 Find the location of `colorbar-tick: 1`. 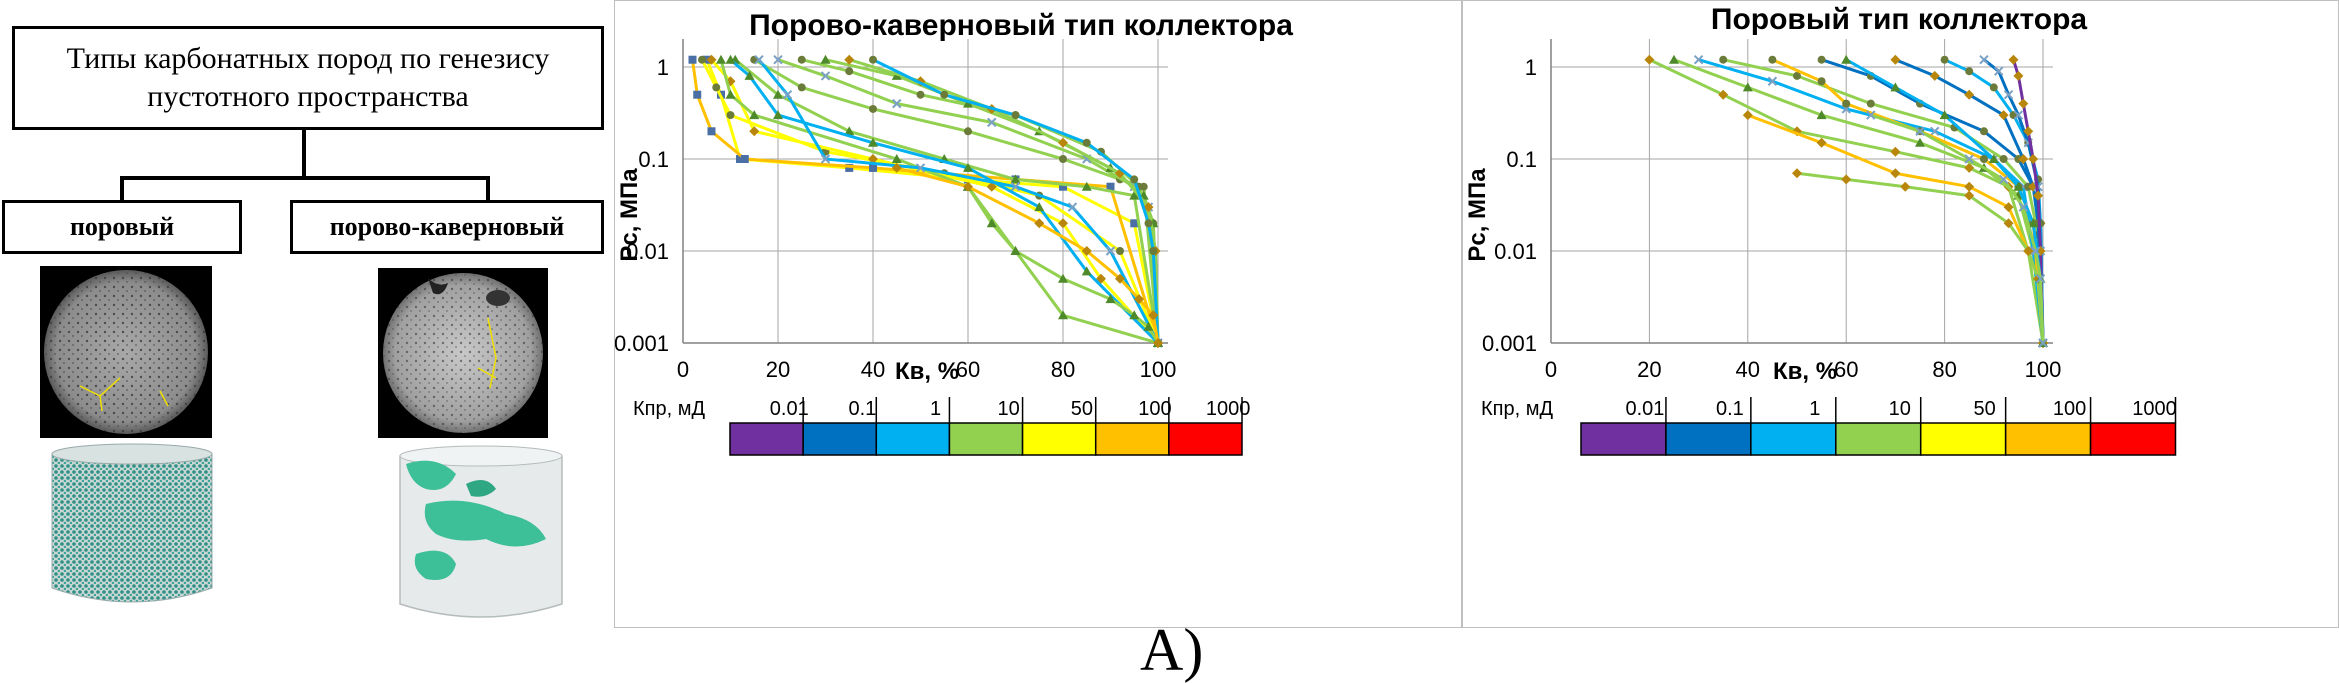

colorbar-tick: 1 is located at coordinates (935, 409).